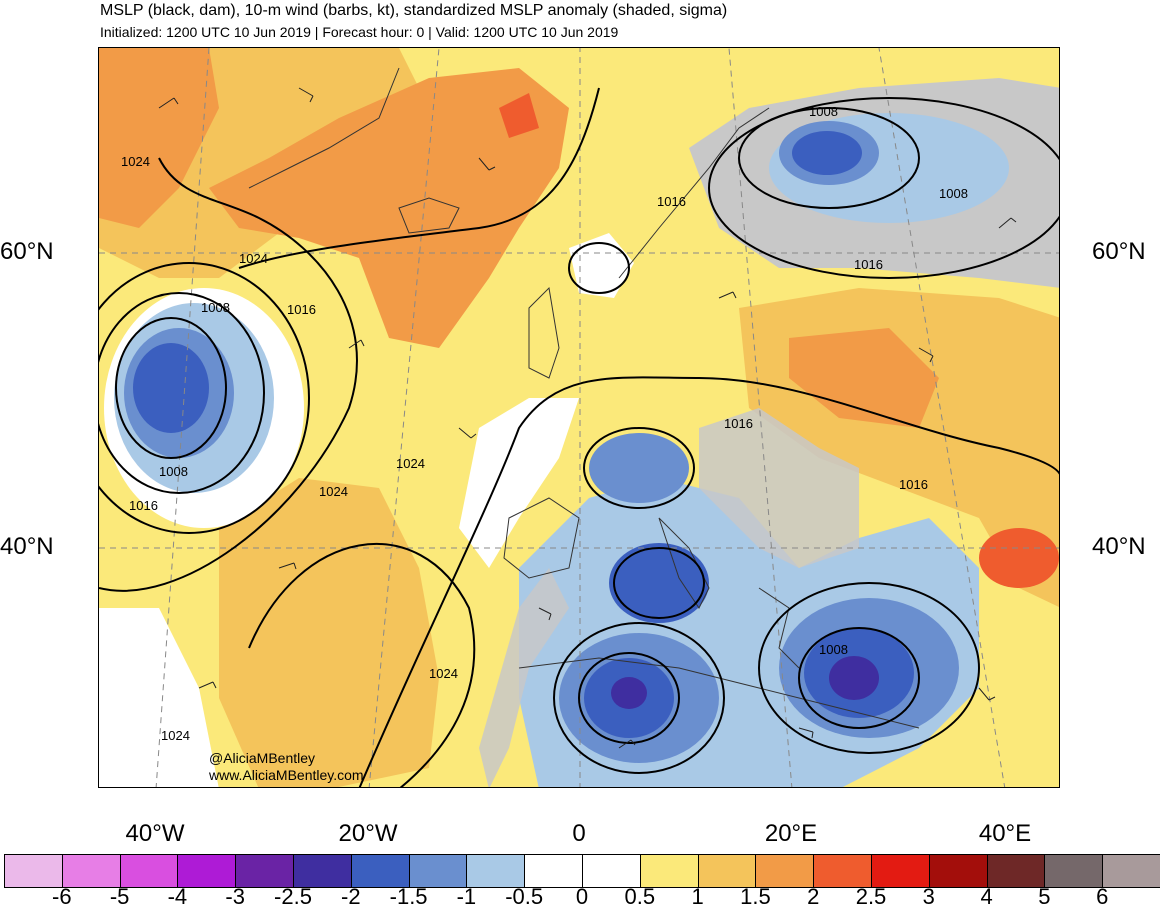 This screenshot has width=1160, height=912. I want to click on isobar-1024-west, so click(228, 374).